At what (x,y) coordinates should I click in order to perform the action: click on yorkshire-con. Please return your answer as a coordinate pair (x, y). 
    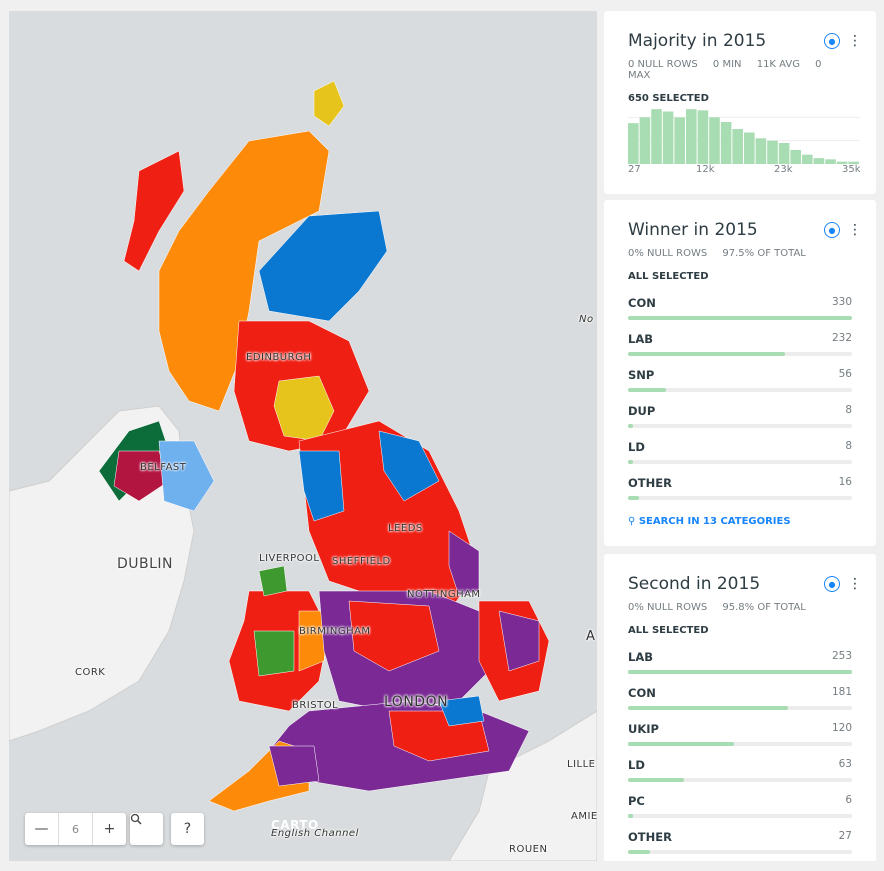
    Looking at the image, I should click on (409, 466).